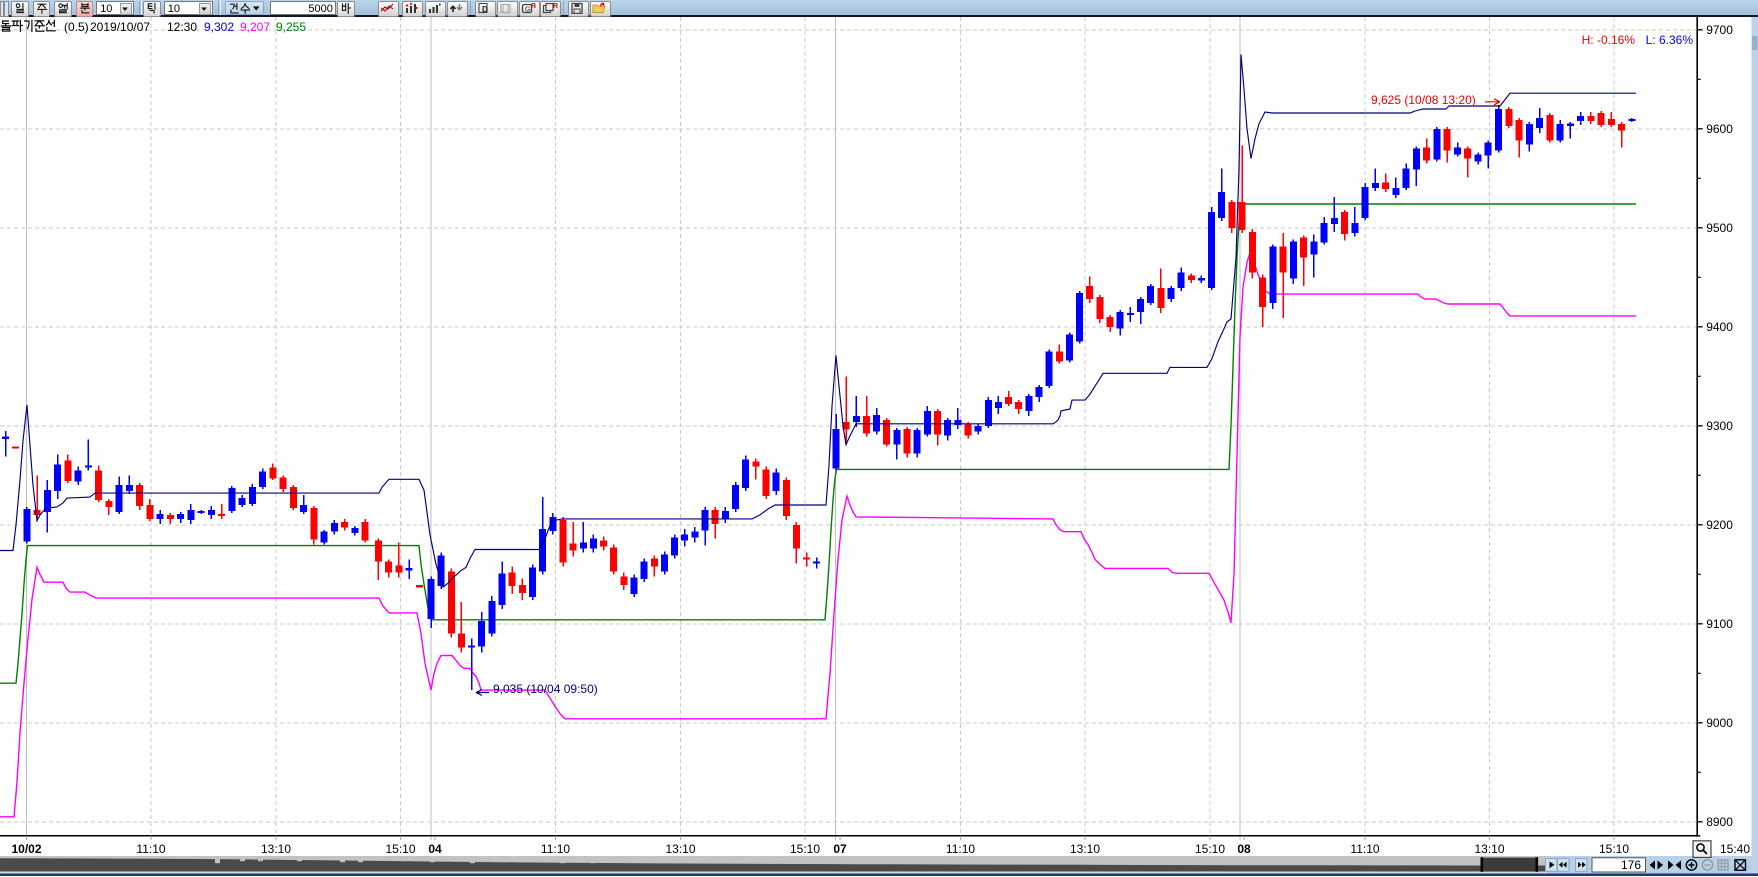 The image size is (1758, 877). I want to click on svg-text: 04, so click(435, 849).